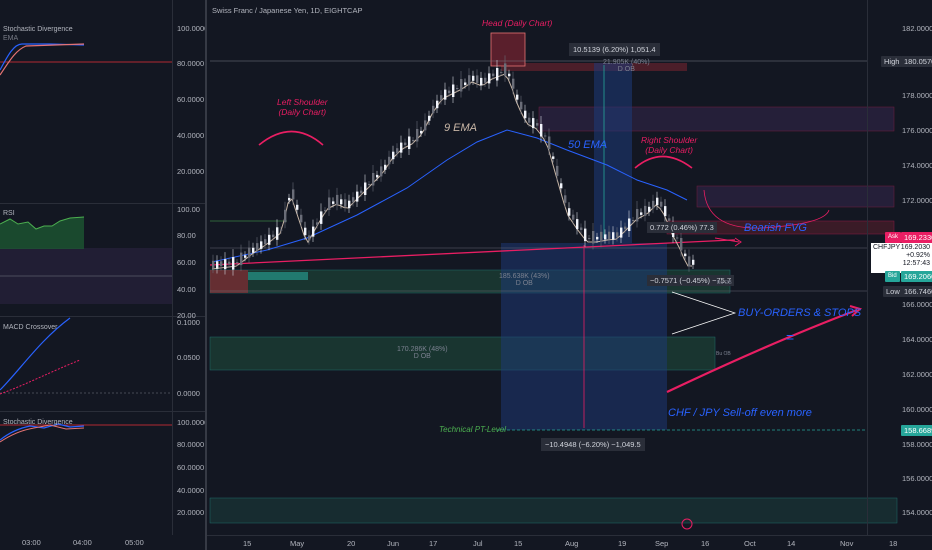 This screenshot has height=550, width=932. Describe the element at coordinates (42, 433) in the screenshot. I see `stoch2-d` at that location.